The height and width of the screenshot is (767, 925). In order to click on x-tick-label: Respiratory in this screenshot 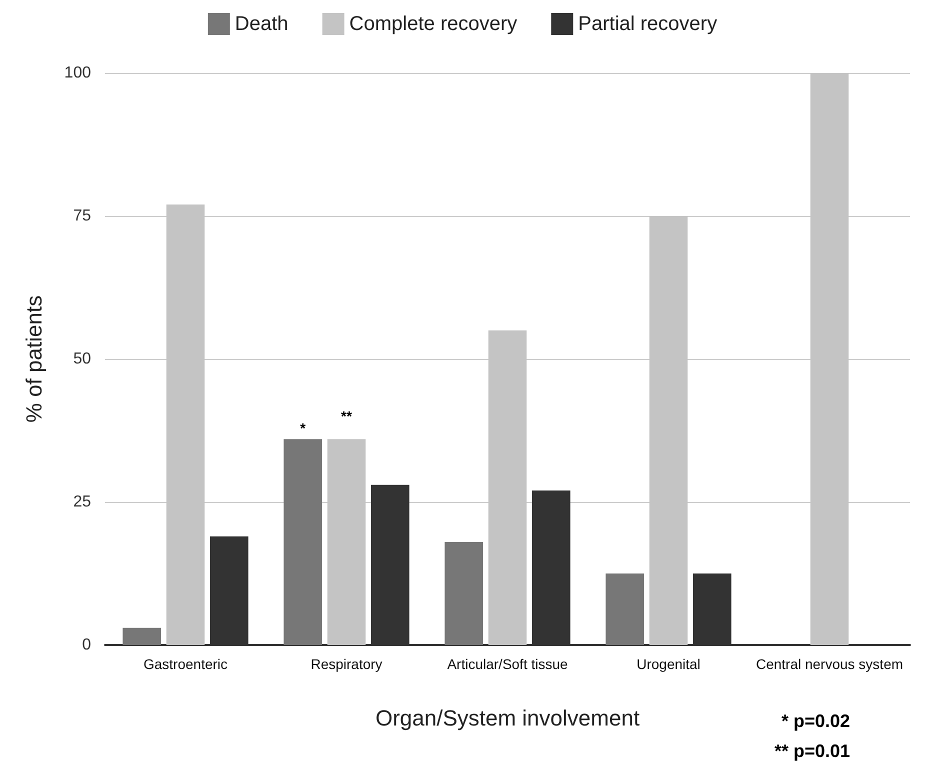, I will do `click(346, 664)`.